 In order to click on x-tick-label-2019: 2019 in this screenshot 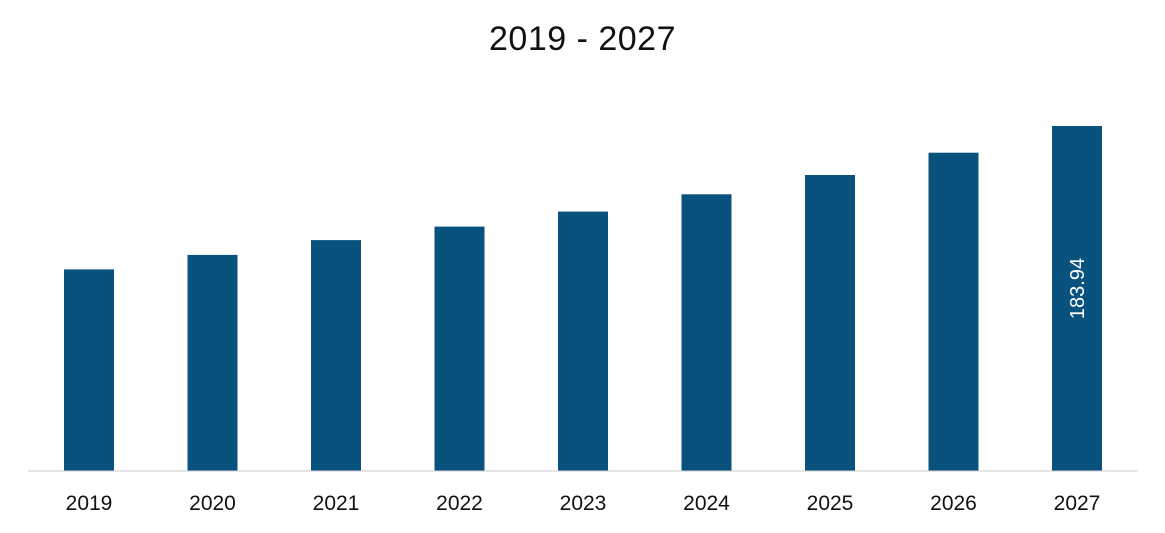, I will do `click(89, 503)`.